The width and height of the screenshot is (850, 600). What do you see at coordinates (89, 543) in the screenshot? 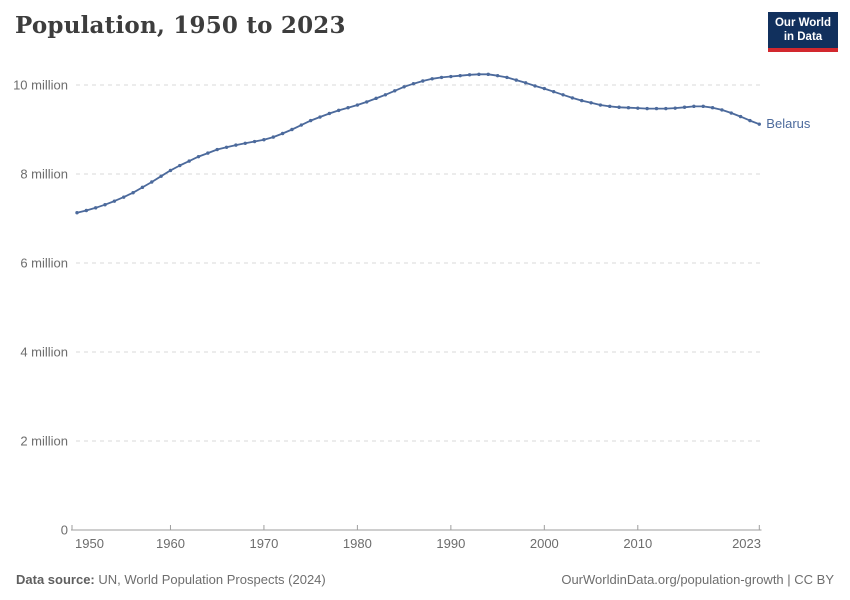
I see `x-axis-tick-label: 1950` at bounding box center [89, 543].